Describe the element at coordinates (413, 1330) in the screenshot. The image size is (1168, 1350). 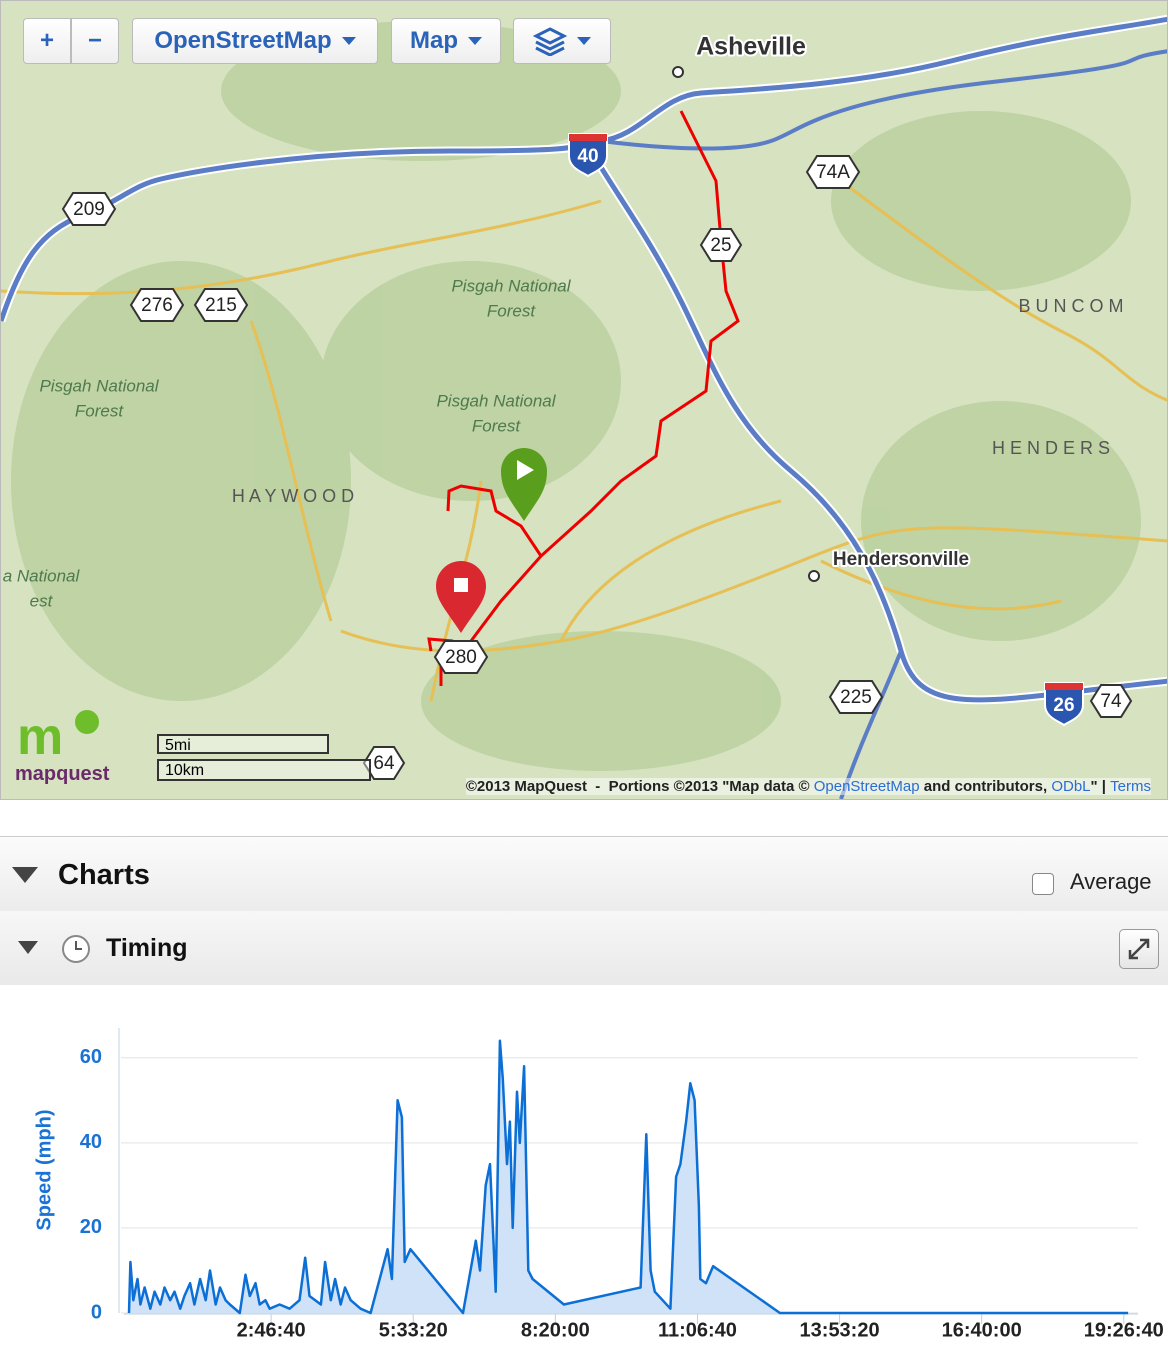
I see `x-tick-label: 5:33:20` at that location.